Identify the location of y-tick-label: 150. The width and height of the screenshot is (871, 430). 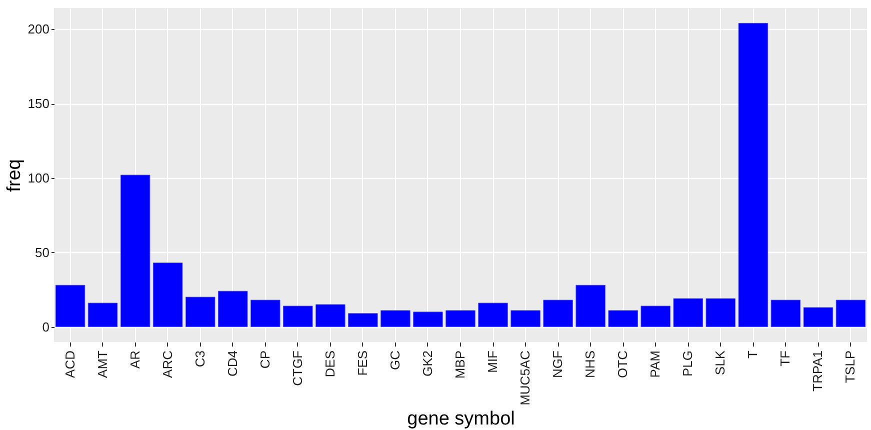
(39, 104).